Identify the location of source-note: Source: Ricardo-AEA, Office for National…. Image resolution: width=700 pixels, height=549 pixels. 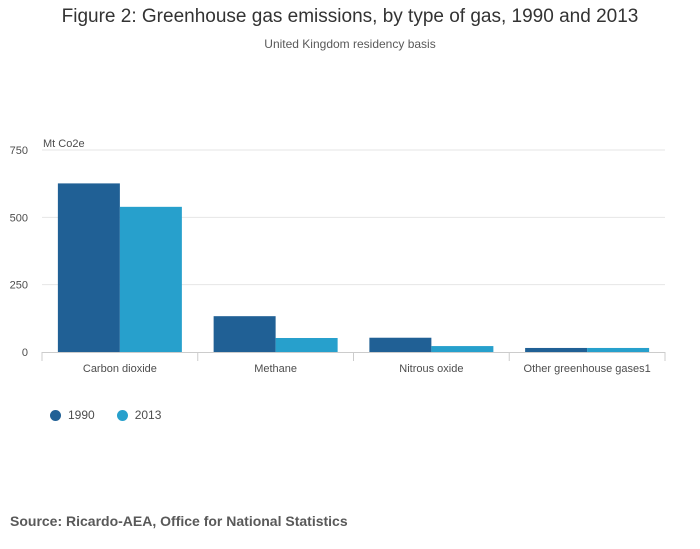
(179, 521).